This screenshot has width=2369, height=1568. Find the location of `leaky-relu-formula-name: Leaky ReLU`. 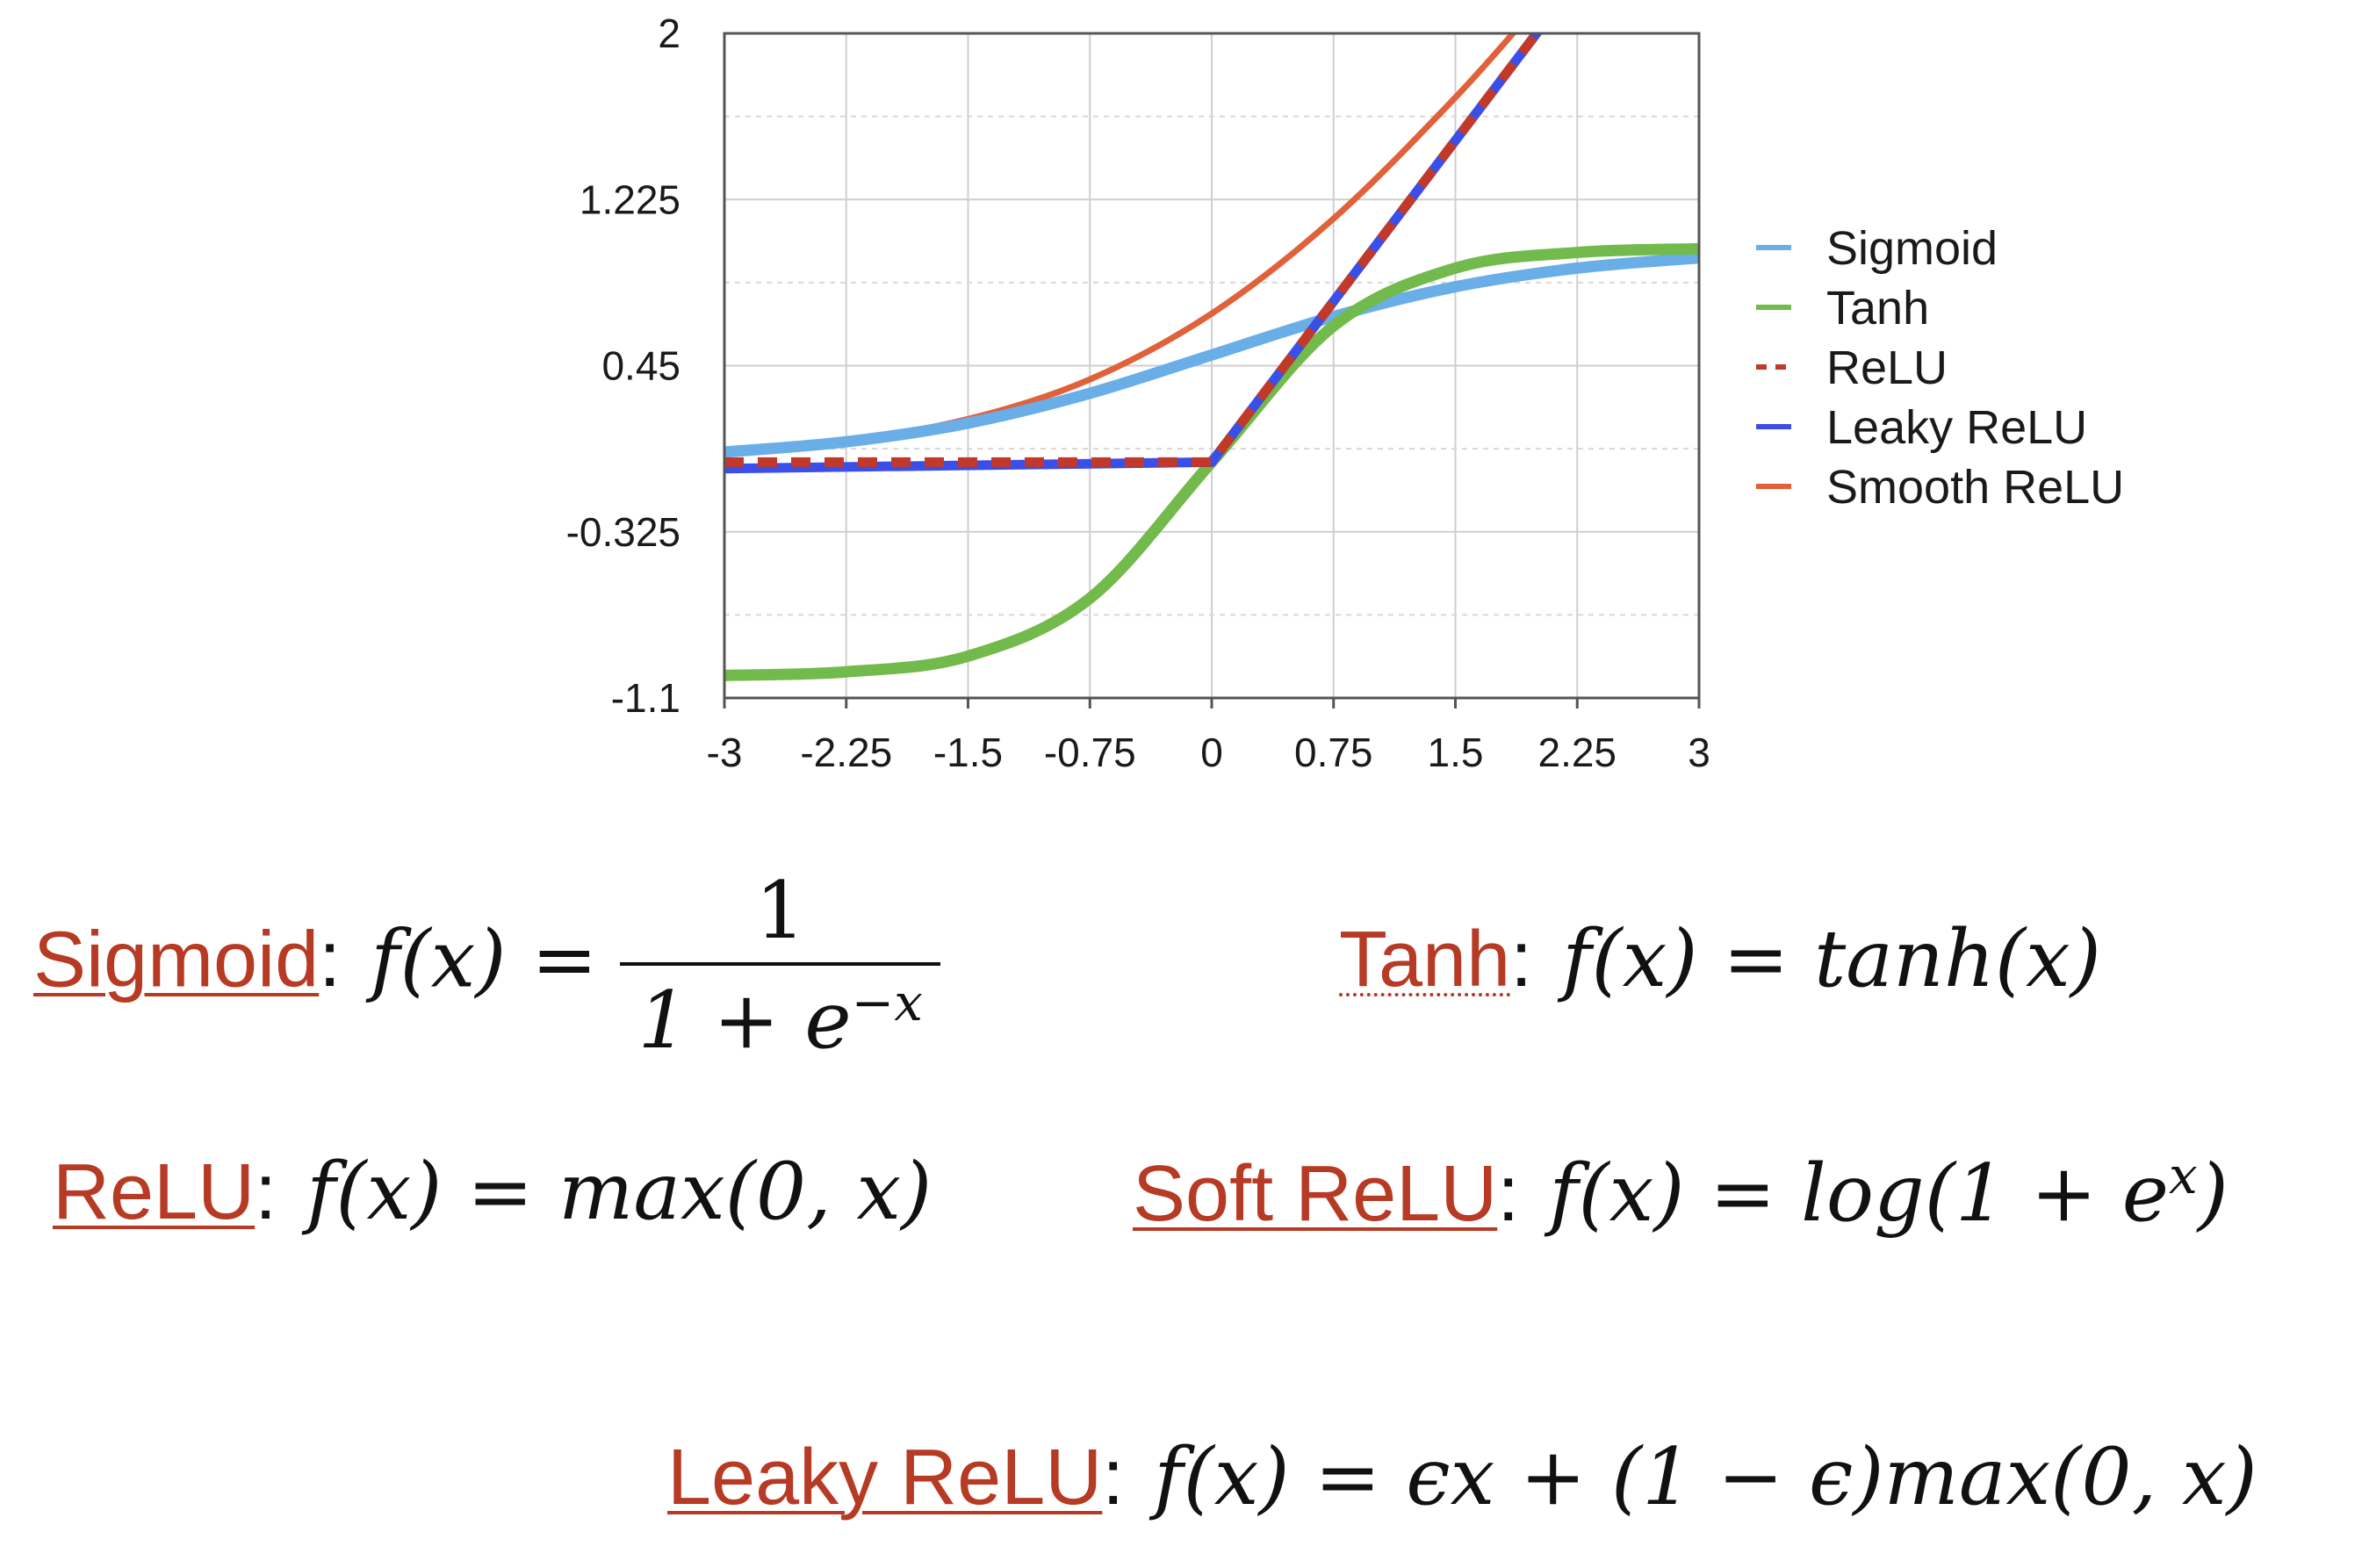

leaky-relu-formula-name: Leaky ReLU is located at coordinates (885, 1477).